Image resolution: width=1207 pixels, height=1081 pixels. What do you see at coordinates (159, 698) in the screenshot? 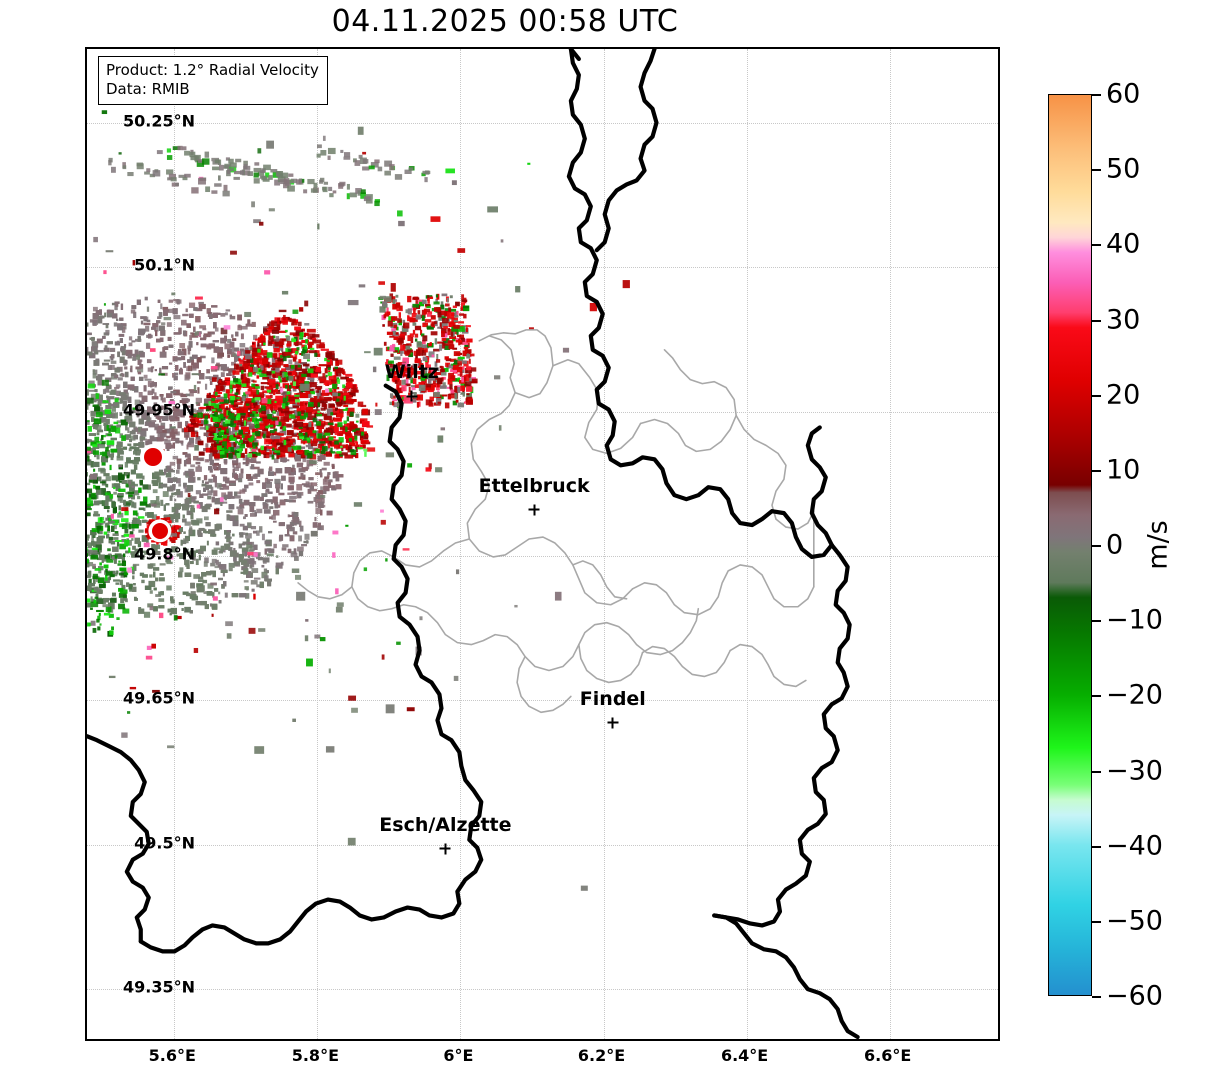
I see `latitude-tick-label: 49.65°N` at bounding box center [159, 698].